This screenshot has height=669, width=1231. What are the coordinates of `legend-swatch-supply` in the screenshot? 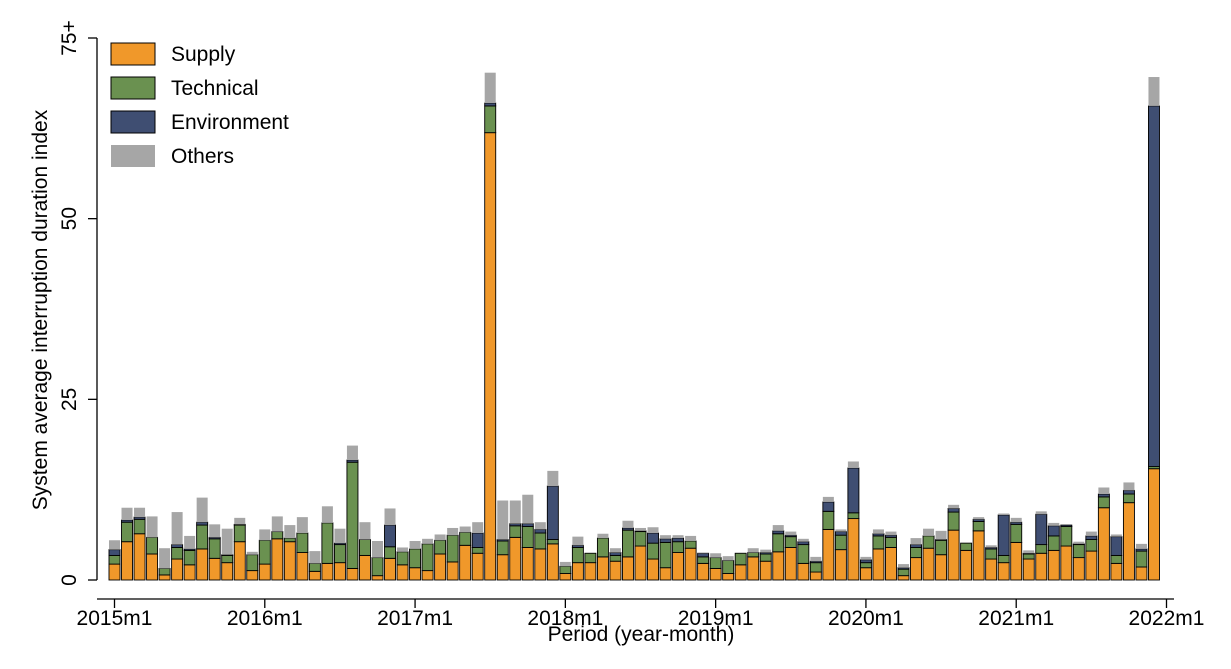 It's located at (133, 54).